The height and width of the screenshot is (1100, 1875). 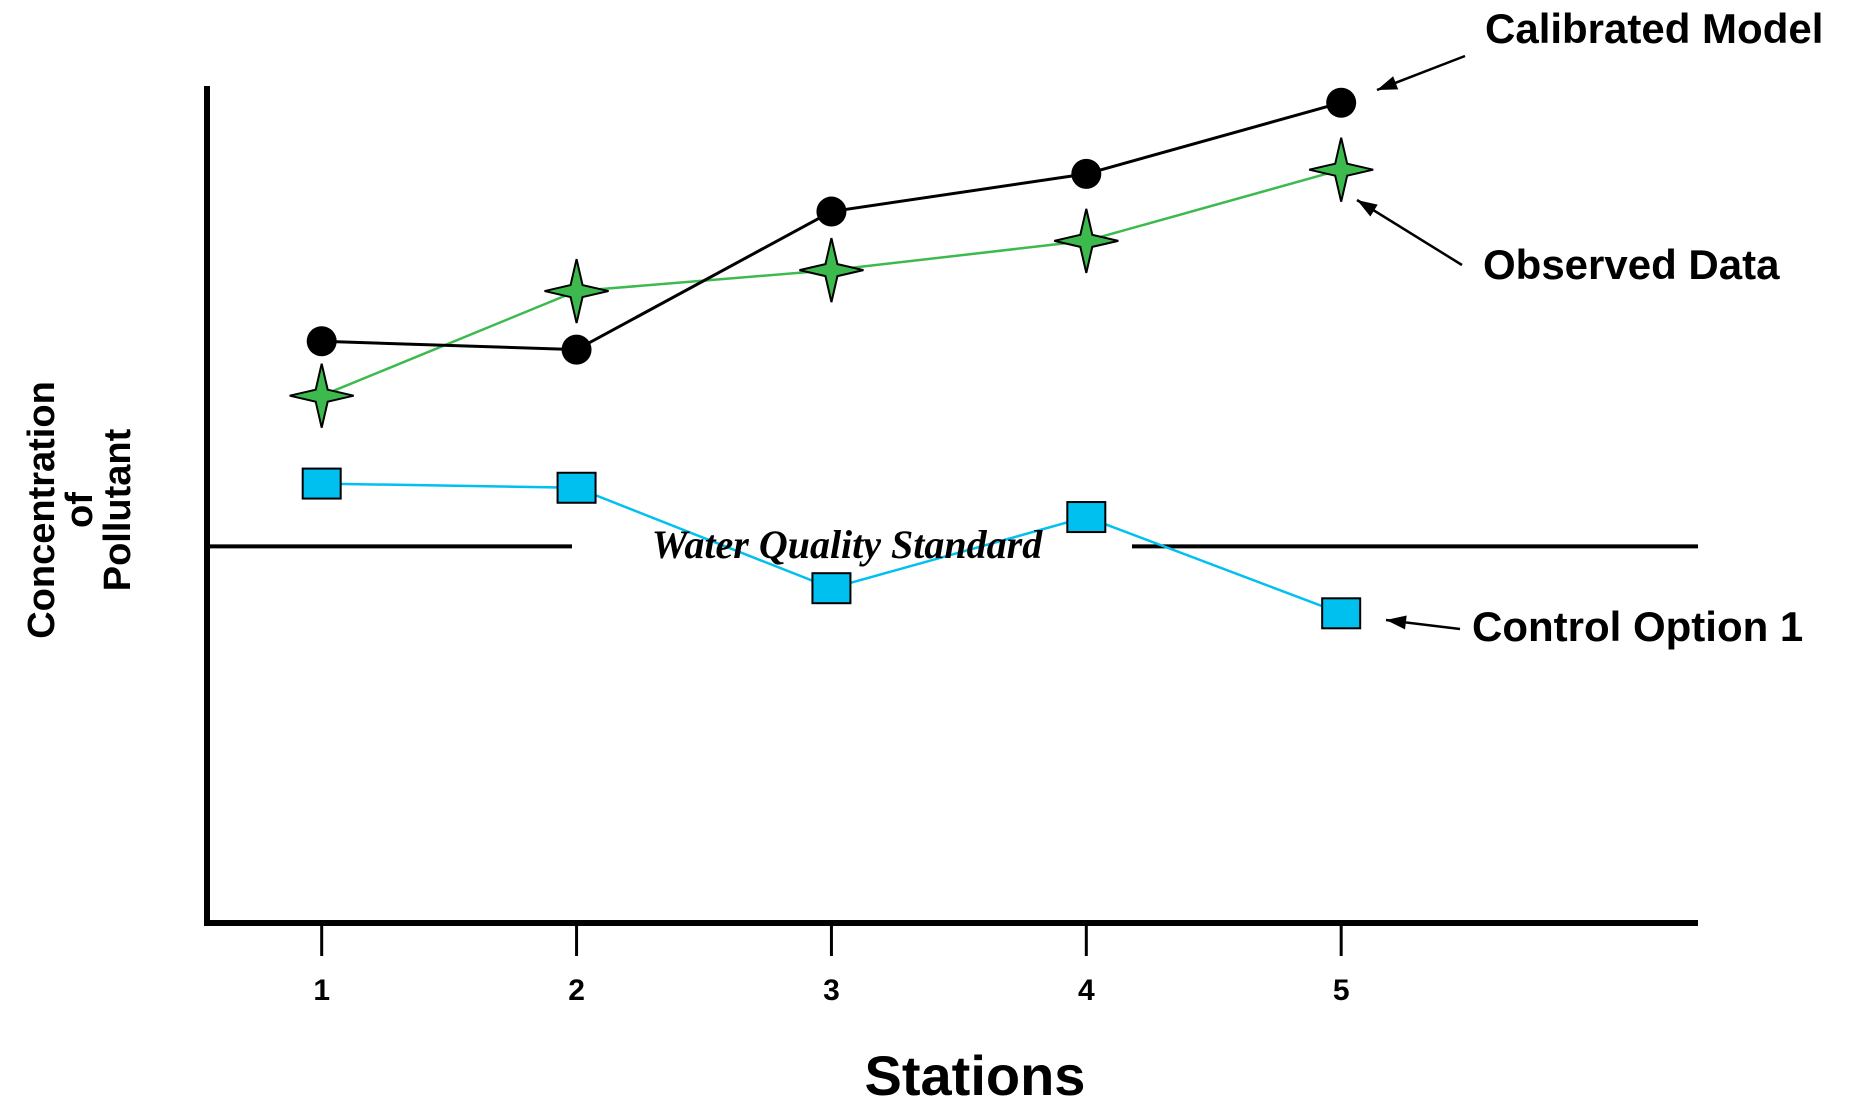 I want to click on y-axis-title-line-1: Concentration, so click(x=42, y=510).